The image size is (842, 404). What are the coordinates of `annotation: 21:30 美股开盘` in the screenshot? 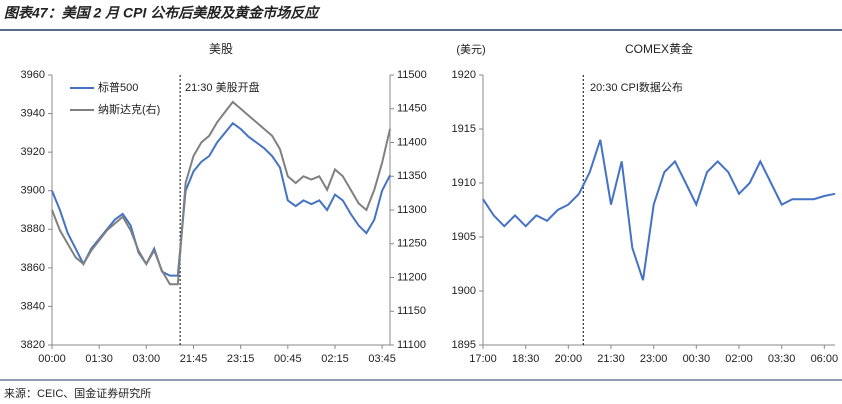 It's located at (222, 87).